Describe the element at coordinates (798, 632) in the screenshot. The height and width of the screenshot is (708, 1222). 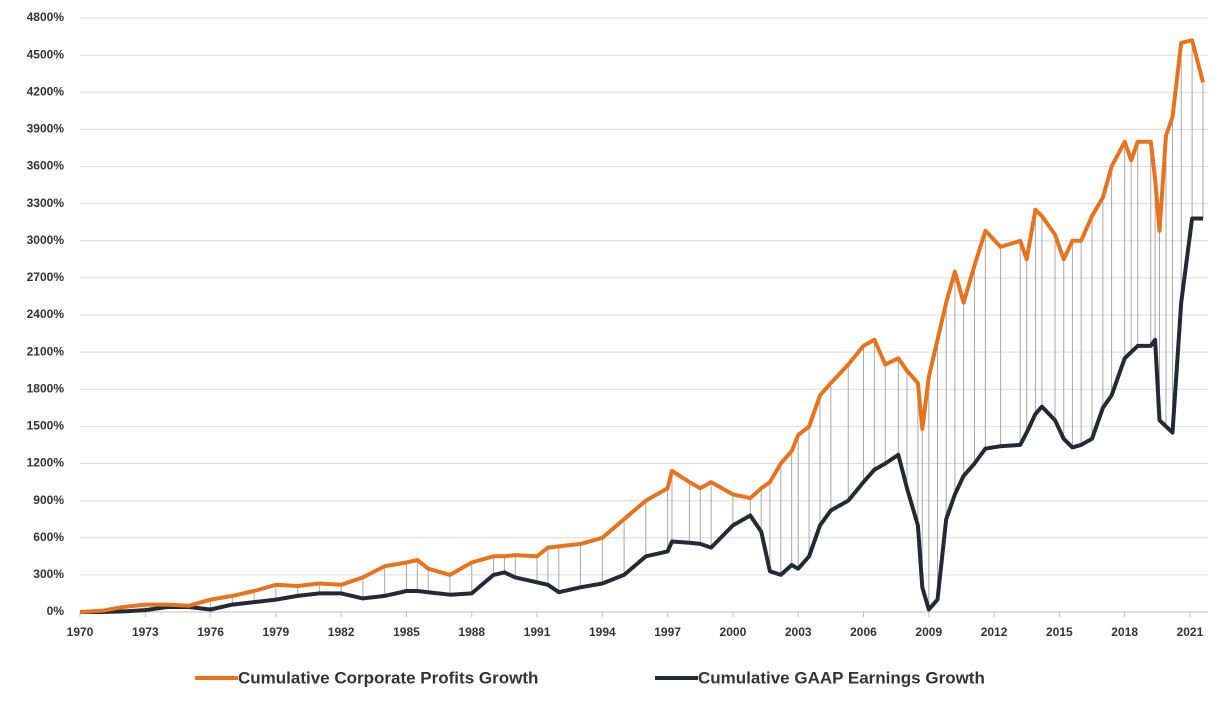
I see `x-tick-label: 2003` at that location.